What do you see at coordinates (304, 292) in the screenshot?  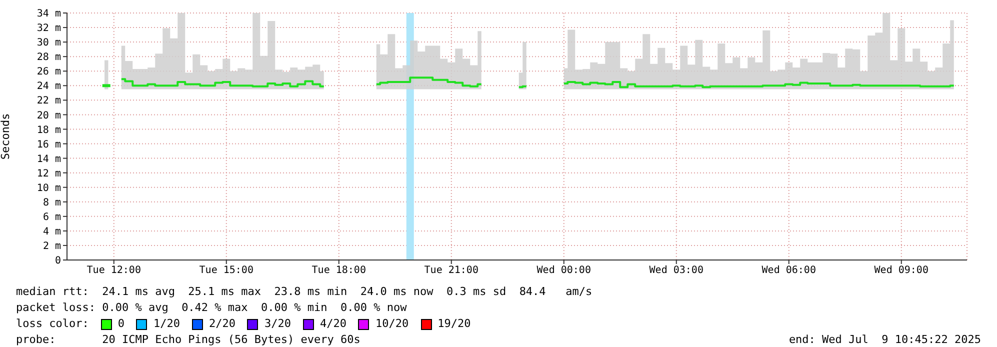 I see `text: median rtt: 24.1 ms avg 25.1 ms max 23.8 ms min 24.0 ms now 0.3 ms sd 84.4 am/s` at bounding box center [304, 292].